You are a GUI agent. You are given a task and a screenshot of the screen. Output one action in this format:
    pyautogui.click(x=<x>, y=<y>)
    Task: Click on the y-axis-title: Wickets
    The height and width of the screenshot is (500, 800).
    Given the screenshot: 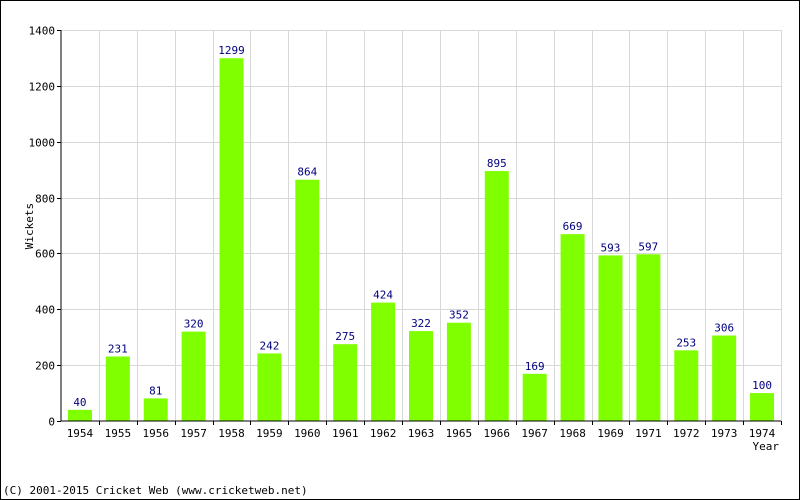 What is the action you would take?
    pyautogui.click(x=29, y=226)
    